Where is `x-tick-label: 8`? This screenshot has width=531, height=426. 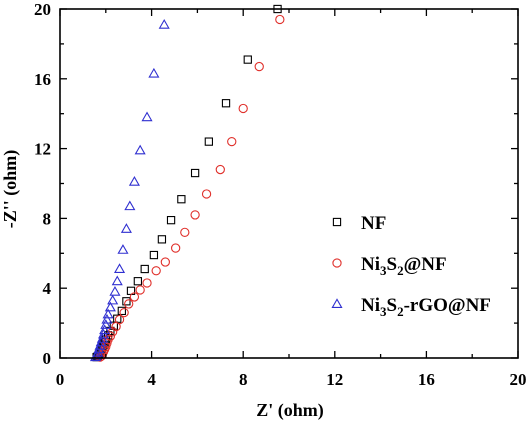 x-tick-label: 8 is located at coordinates (243, 379).